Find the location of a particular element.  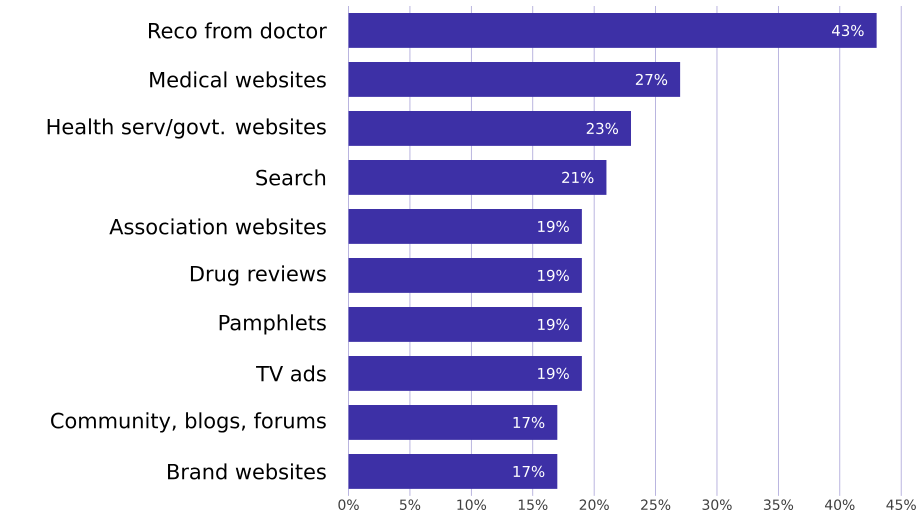

y-tick-label: Pamphlets is located at coordinates (273, 324).